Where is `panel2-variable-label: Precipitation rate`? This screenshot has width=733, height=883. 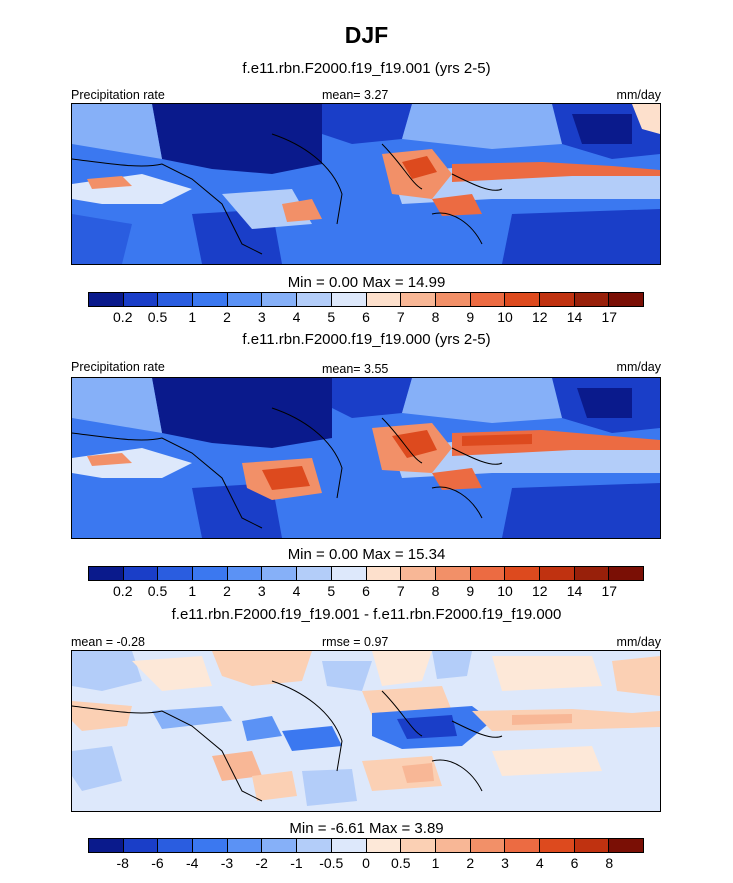
panel2-variable-label: Precipitation rate is located at coordinates (118, 367).